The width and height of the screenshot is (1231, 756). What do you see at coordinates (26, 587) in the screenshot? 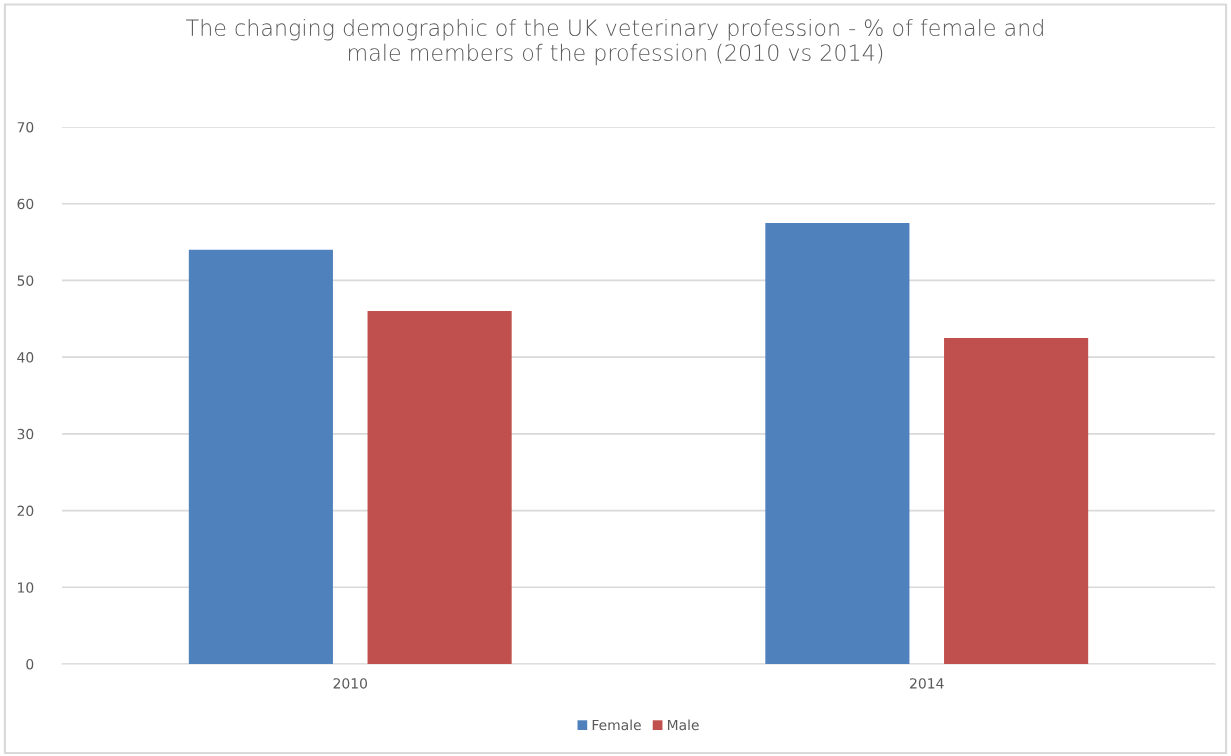
I see `y-tick-label: 10` at bounding box center [26, 587].